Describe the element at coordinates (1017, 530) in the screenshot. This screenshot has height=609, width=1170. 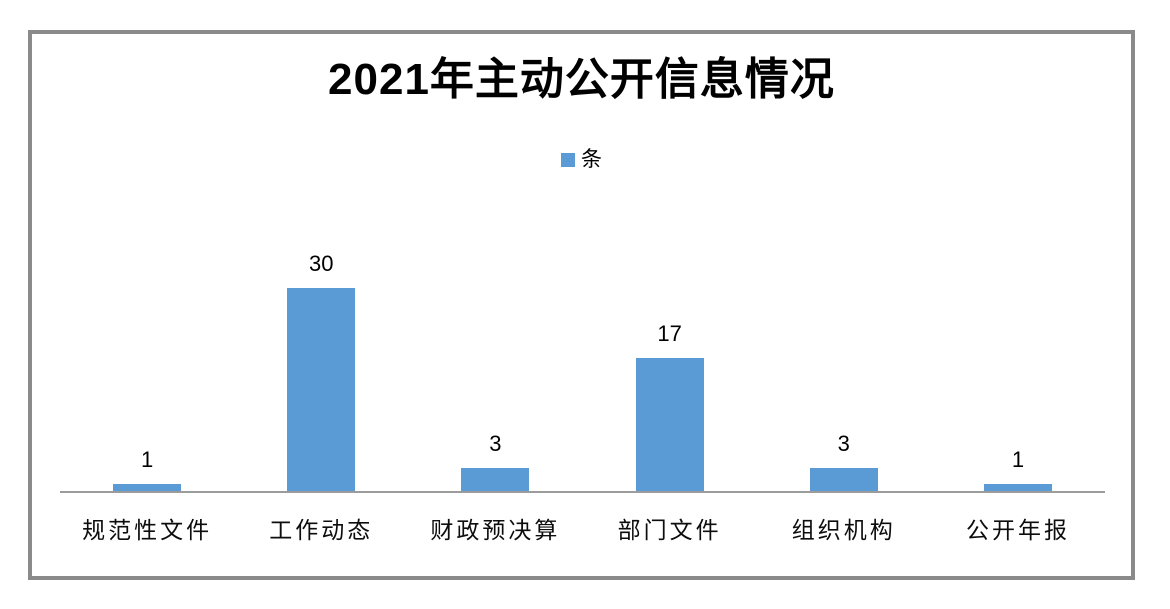
I see `category-label: 公开年报` at that location.